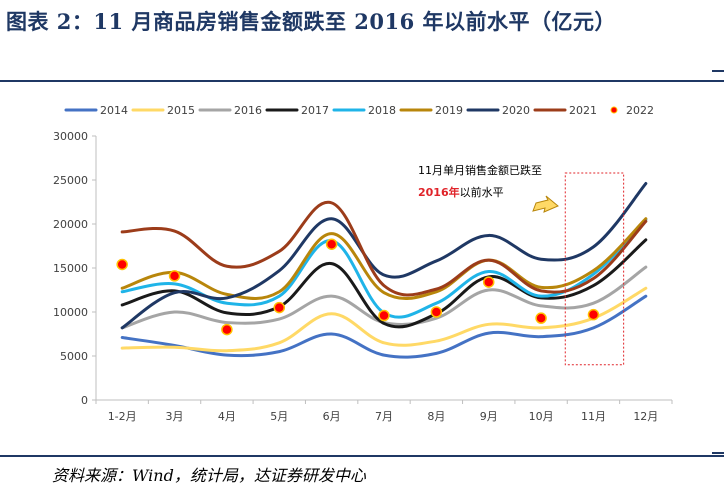 The image size is (724, 499). What do you see at coordinates (482, 192) in the screenshot?
I see `annotation-rest: 以前水平` at bounding box center [482, 192].